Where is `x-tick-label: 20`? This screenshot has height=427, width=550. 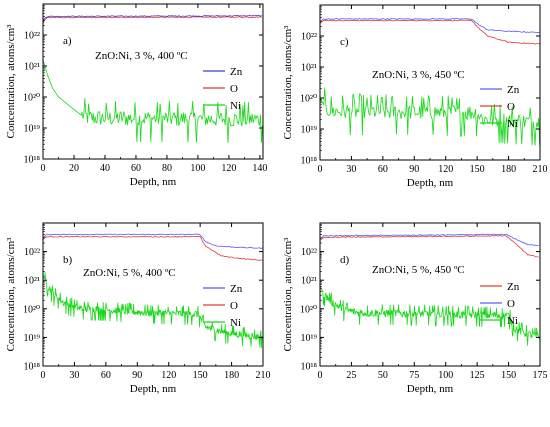
x-tick-label: 20 is located at coordinates (74, 168).